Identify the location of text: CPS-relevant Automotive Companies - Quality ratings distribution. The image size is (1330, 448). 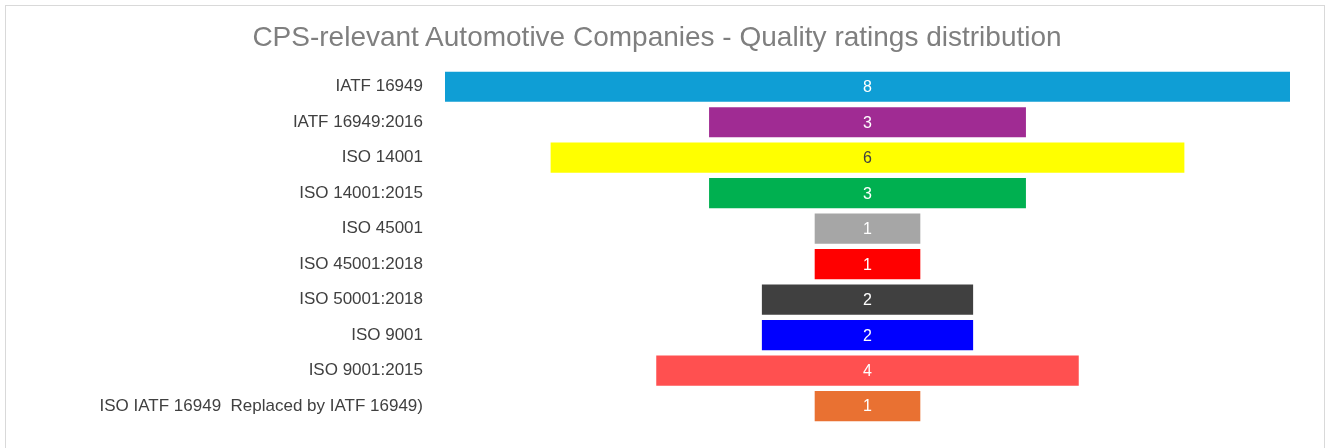
(657, 36).